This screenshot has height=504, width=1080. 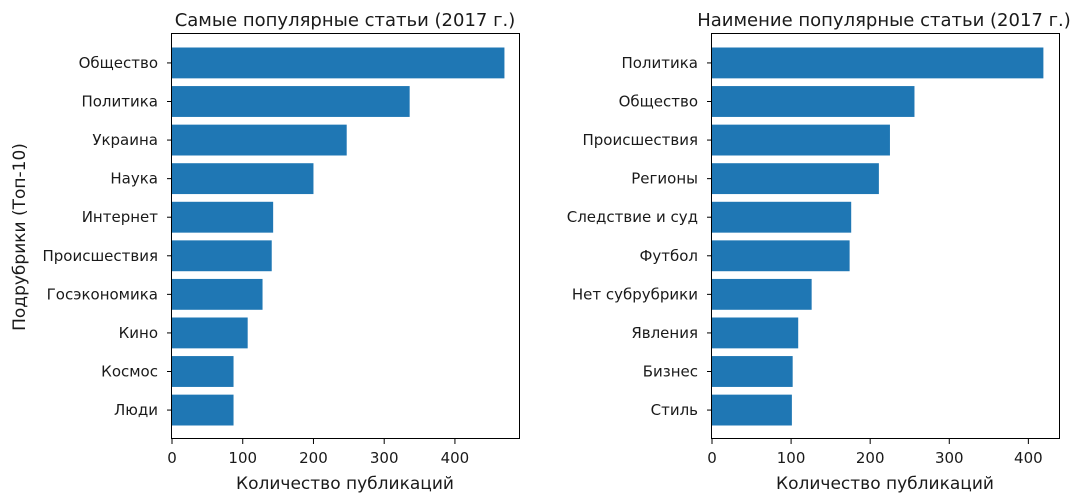 What do you see at coordinates (134, 179) in the screenshot?
I see `y-tick-label: Наука` at bounding box center [134, 179].